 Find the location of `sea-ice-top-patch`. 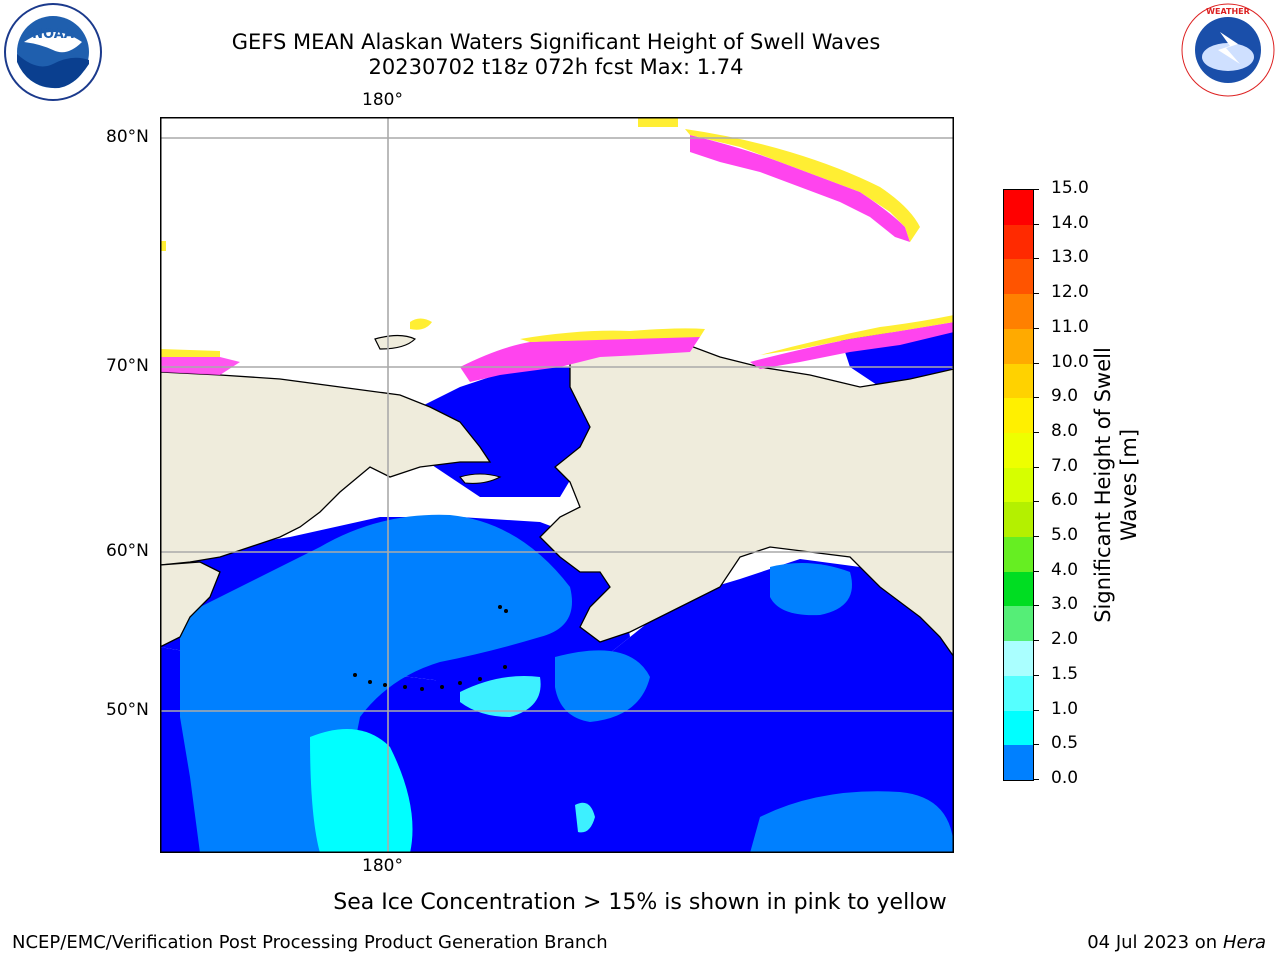

sea-ice-top-patch is located at coordinates (658, 122).